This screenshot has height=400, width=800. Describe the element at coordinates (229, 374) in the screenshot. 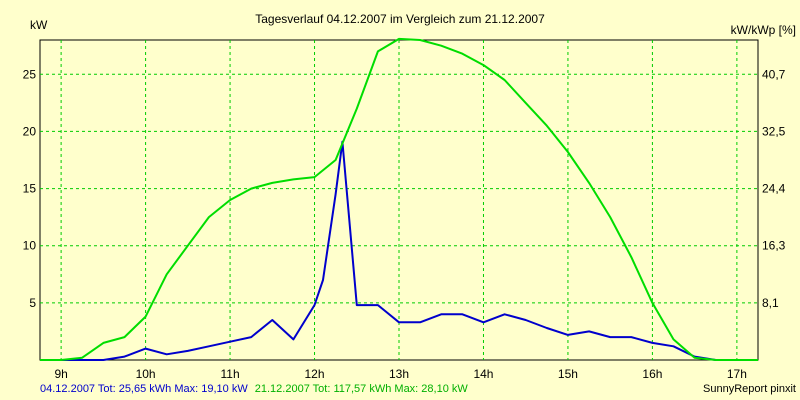

I see `x-tick-label: 11h` at that location.